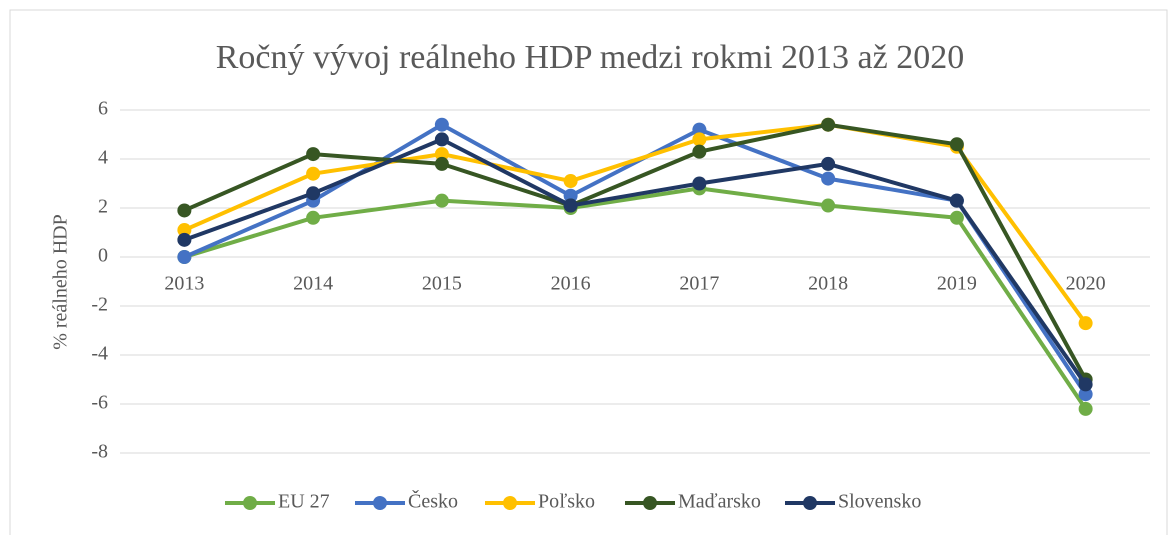  Describe the element at coordinates (103, 207) in the screenshot. I see `y-tick-label: 2` at that location.